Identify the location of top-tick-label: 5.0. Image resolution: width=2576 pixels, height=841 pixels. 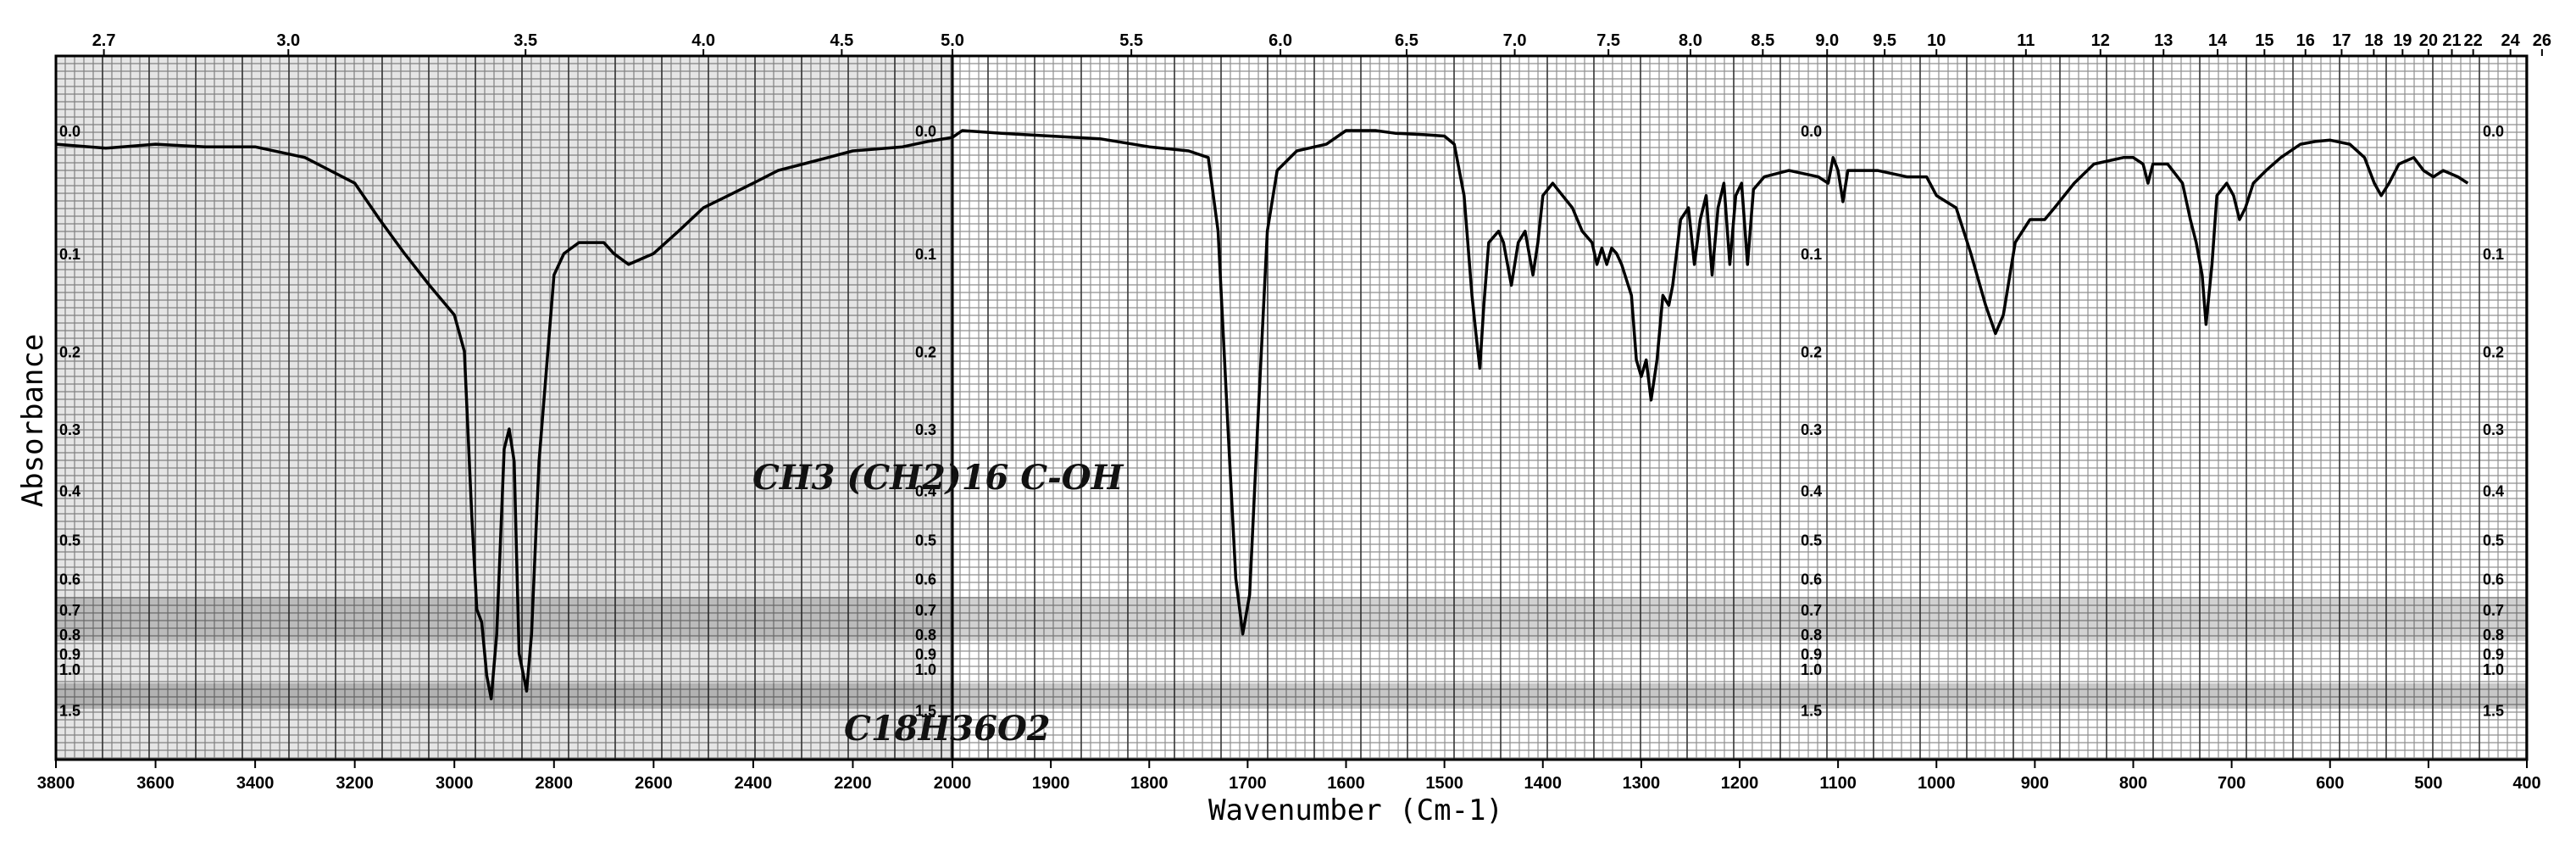
(952, 40).